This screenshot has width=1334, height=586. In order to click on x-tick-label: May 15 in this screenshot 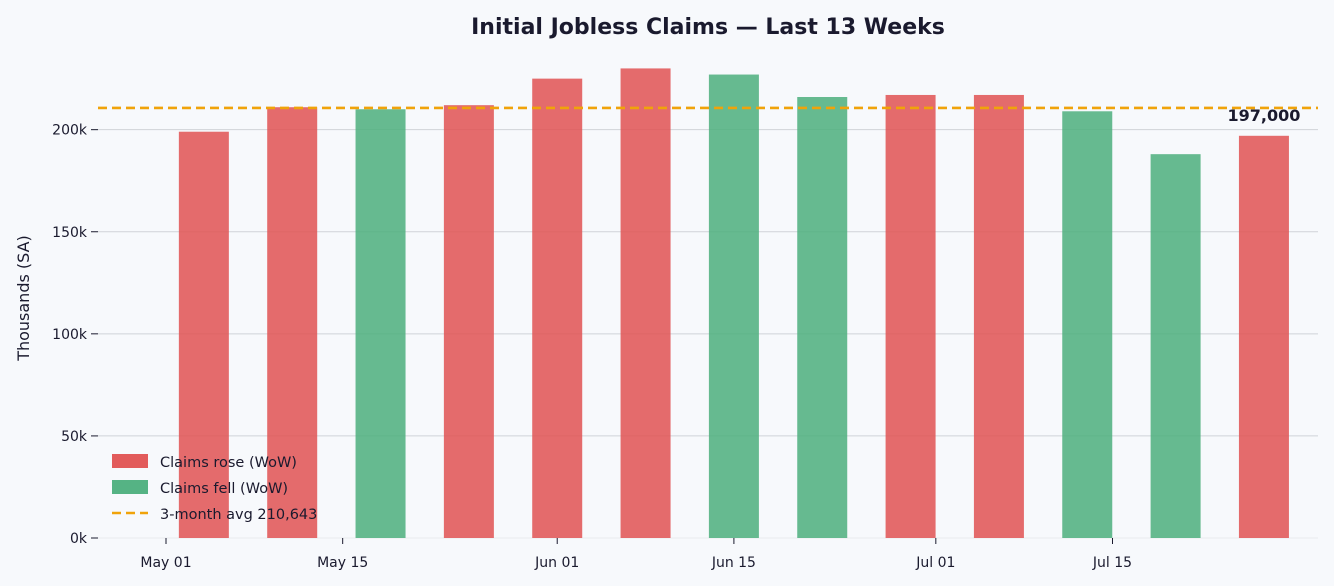, I will do `click(342, 563)`.